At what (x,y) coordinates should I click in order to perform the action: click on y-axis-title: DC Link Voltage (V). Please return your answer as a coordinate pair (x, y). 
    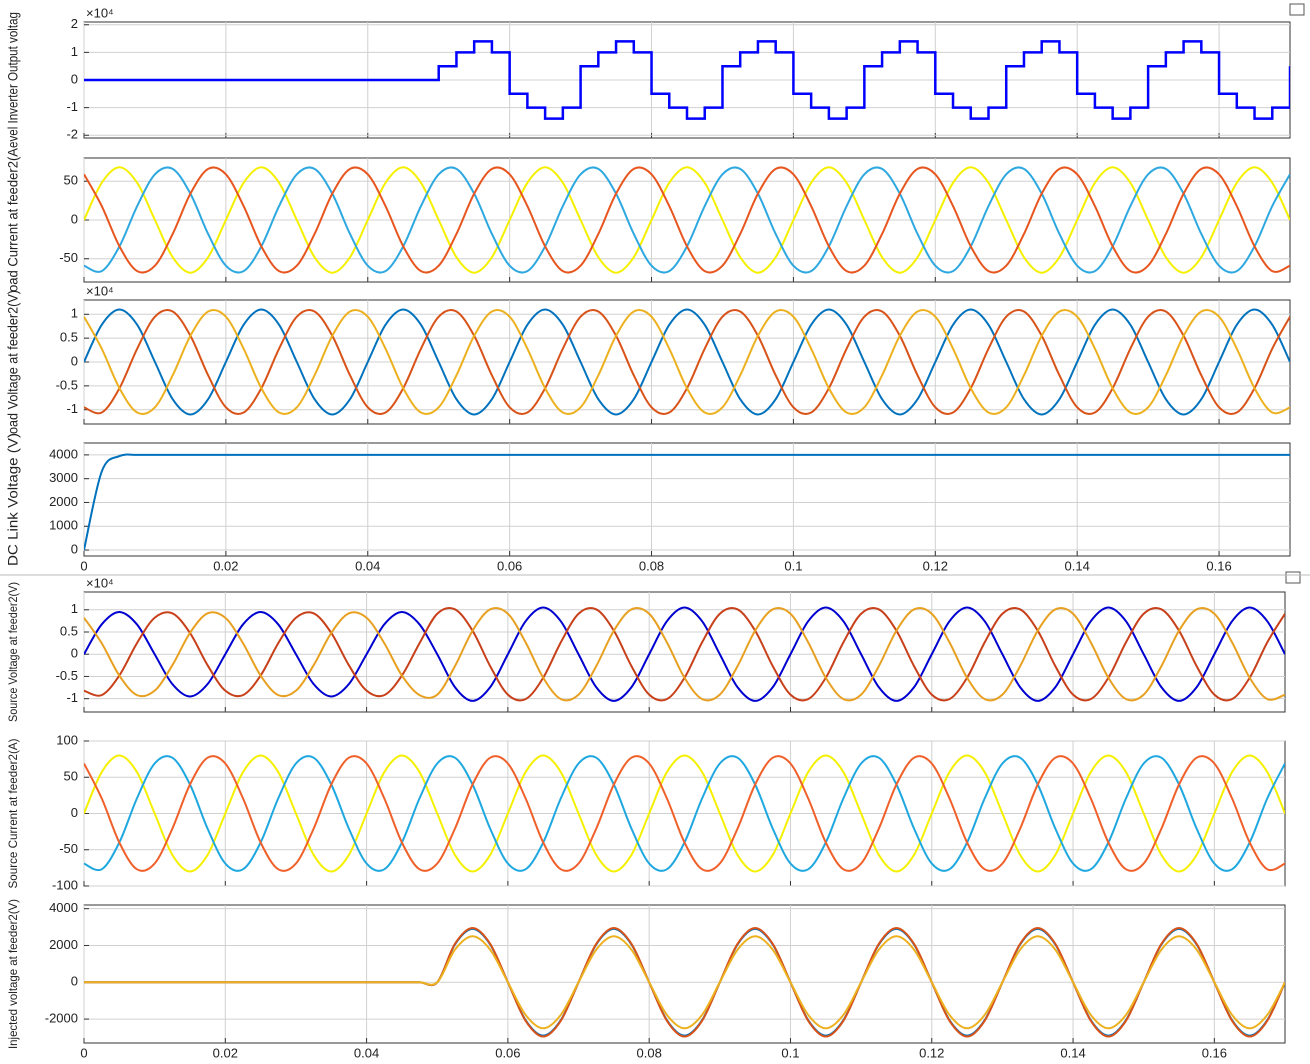
    Looking at the image, I should click on (13, 499).